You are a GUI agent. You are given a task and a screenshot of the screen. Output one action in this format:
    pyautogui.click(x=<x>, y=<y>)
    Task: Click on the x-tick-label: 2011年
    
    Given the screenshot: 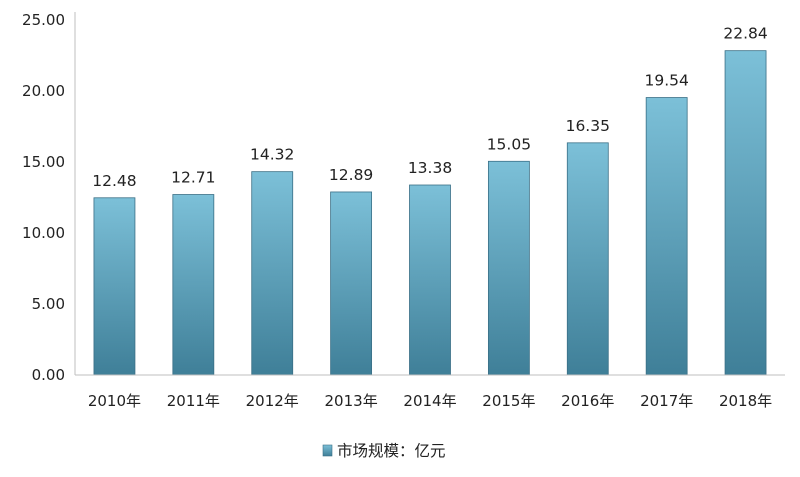 What is the action you would take?
    pyautogui.click(x=193, y=401)
    